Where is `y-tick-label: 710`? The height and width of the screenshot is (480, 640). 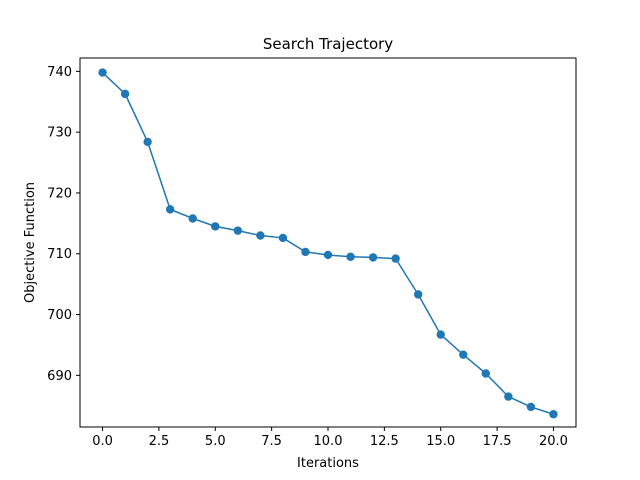 y-tick-label: 710 is located at coordinates (59, 254).